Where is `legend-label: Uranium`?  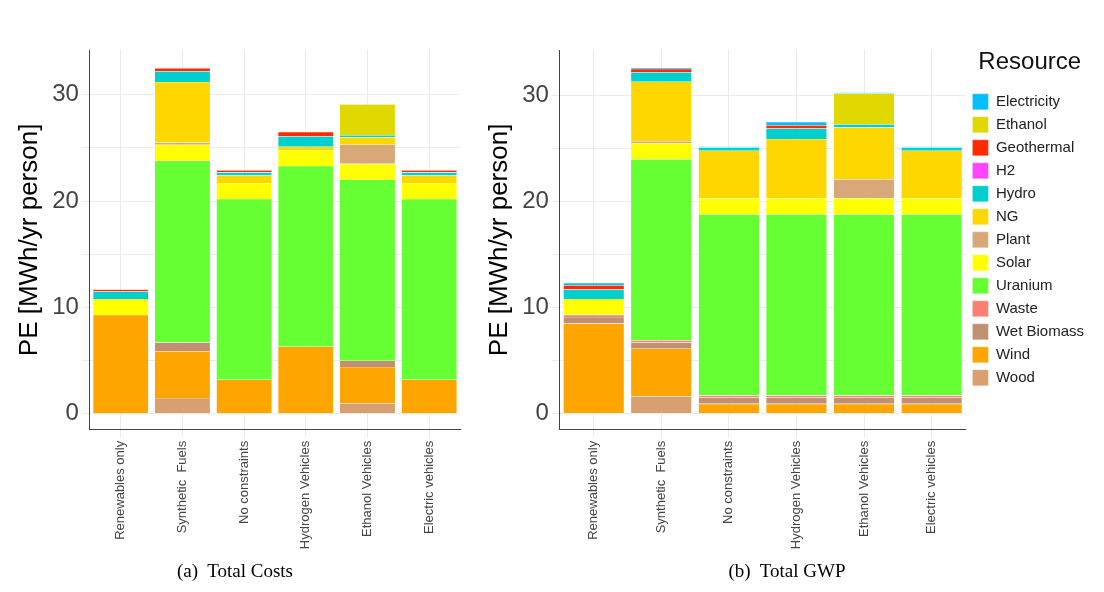
legend-label: Uranium is located at coordinates (1024, 284).